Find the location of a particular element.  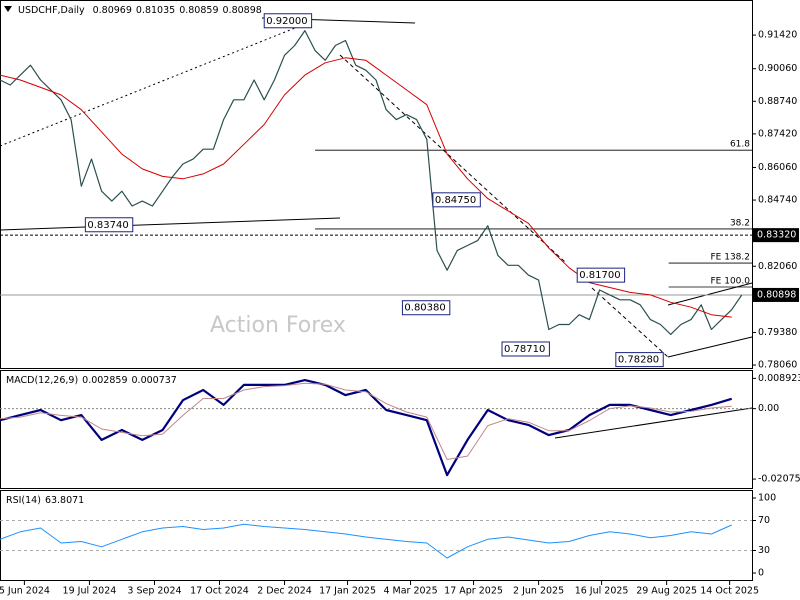

x-tick-label: 3 Sep 2024 is located at coordinates (154, 591).